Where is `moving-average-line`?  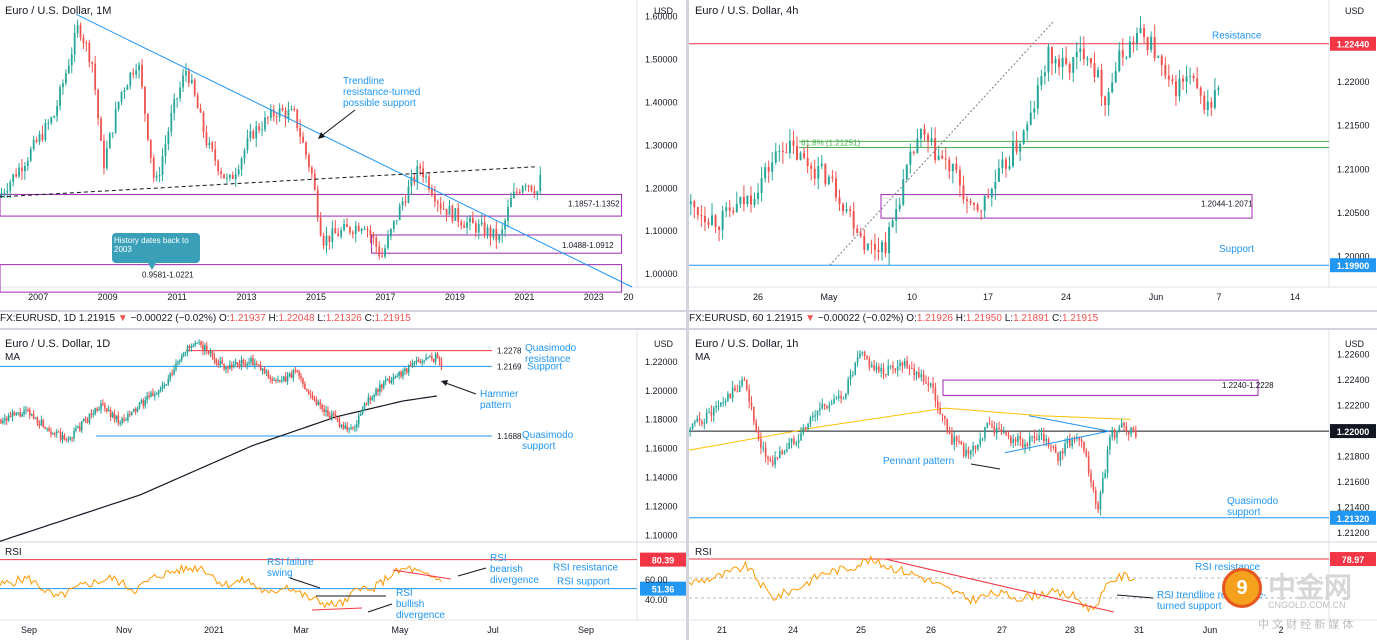 moving-average-line is located at coordinates (910, 429).